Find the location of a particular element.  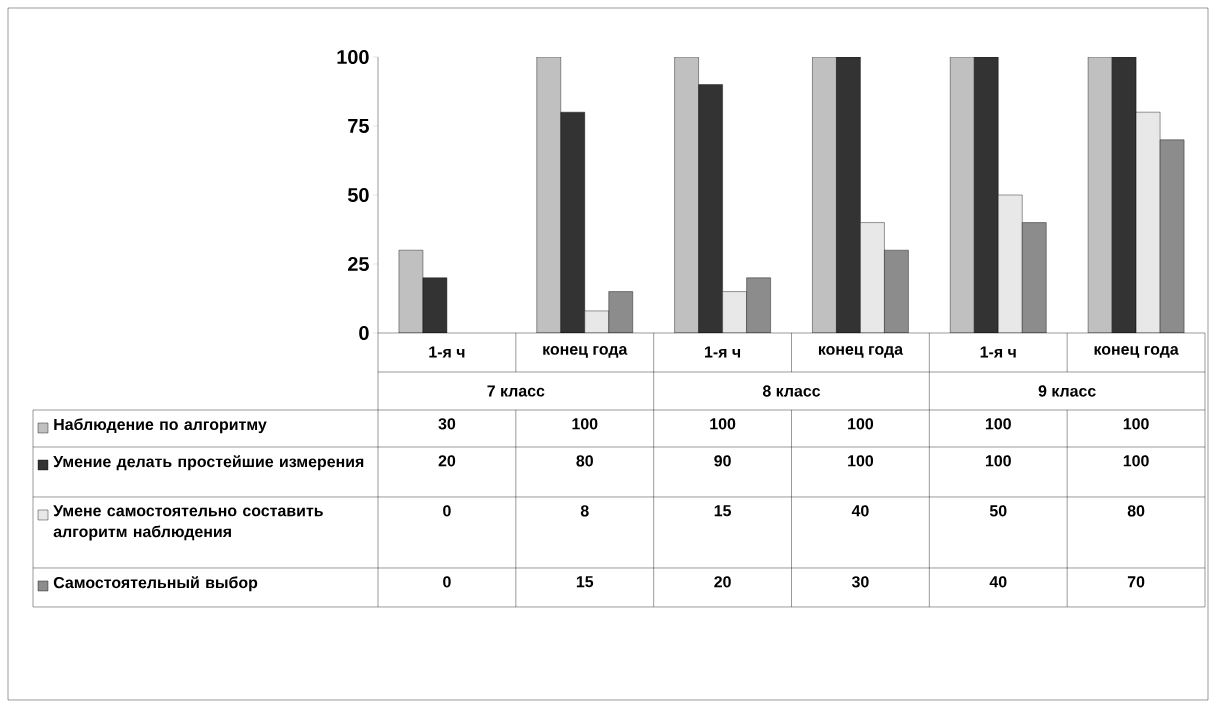

y-tick-label: 50 is located at coordinates (358, 195).